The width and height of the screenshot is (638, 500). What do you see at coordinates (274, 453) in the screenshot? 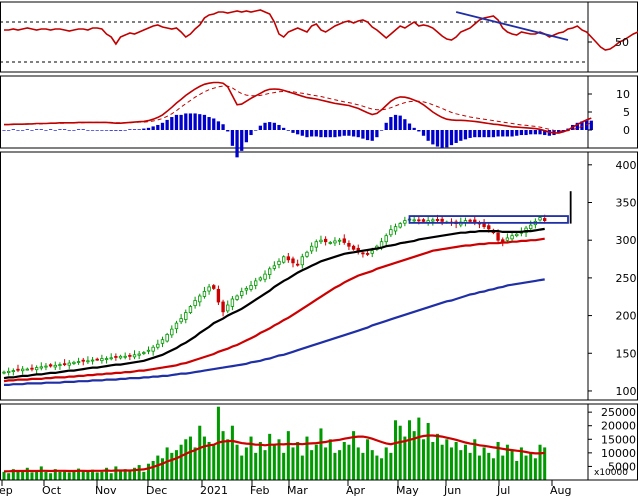
I see `volume-ma-line` at bounding box center [274, 453].